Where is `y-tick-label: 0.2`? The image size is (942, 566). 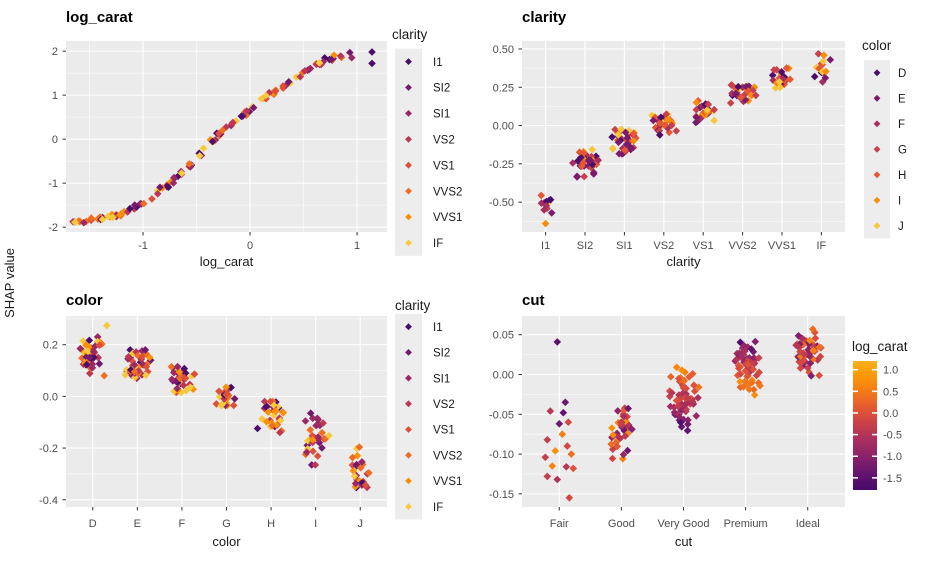
y-tick-label: 0.2 is located at coordinates (50, 346).